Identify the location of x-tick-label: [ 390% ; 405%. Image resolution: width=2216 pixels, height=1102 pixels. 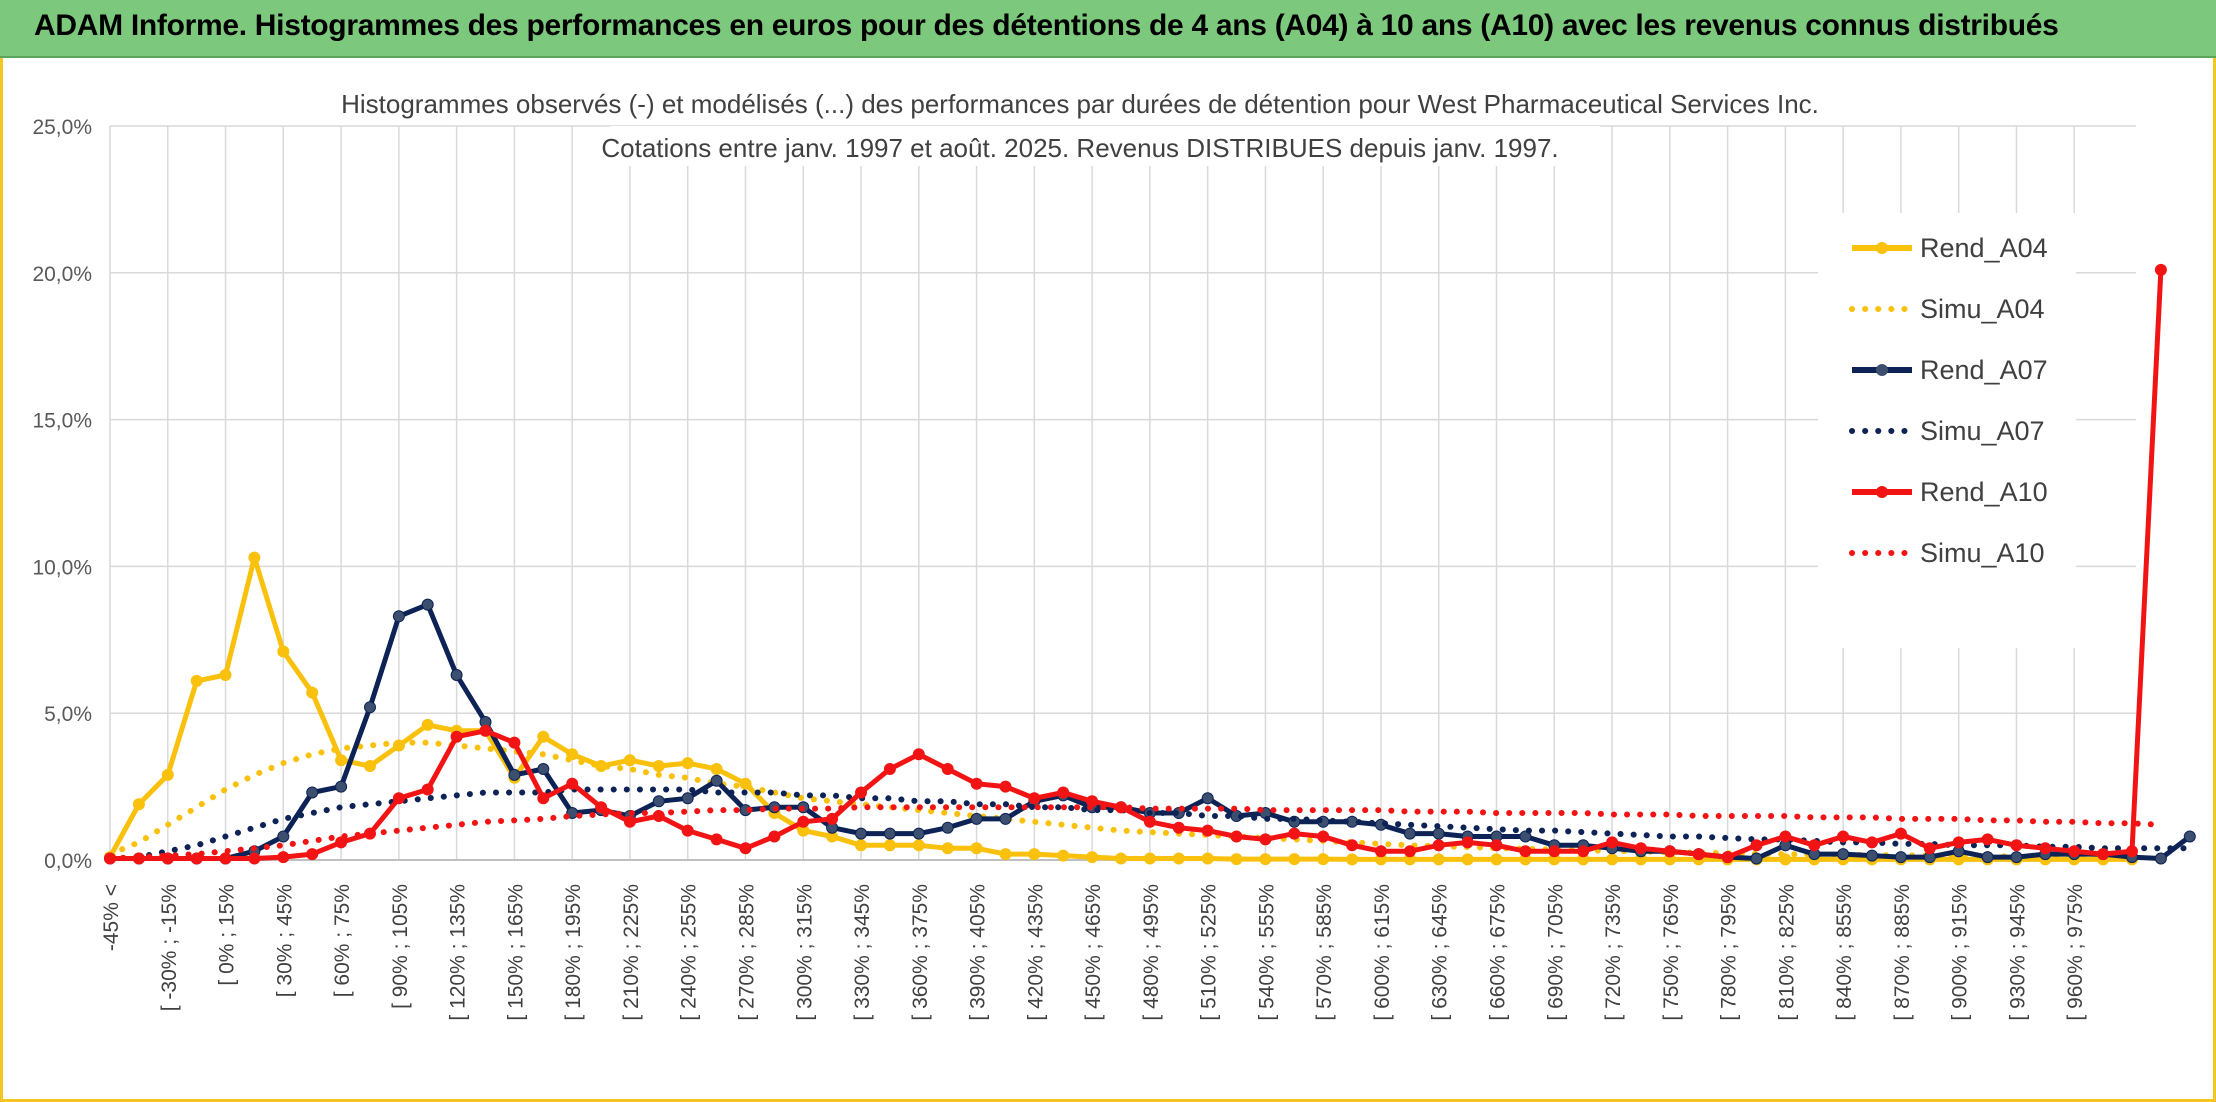
(978, 952).